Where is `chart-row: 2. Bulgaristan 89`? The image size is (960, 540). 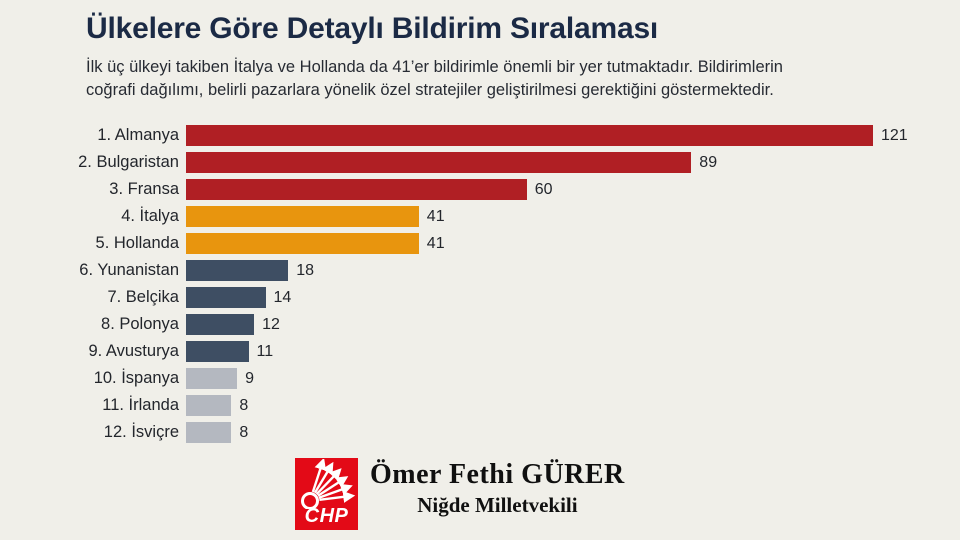
chart-row: 2. Bulgaristan 89 is located at coordinates (480, 162).